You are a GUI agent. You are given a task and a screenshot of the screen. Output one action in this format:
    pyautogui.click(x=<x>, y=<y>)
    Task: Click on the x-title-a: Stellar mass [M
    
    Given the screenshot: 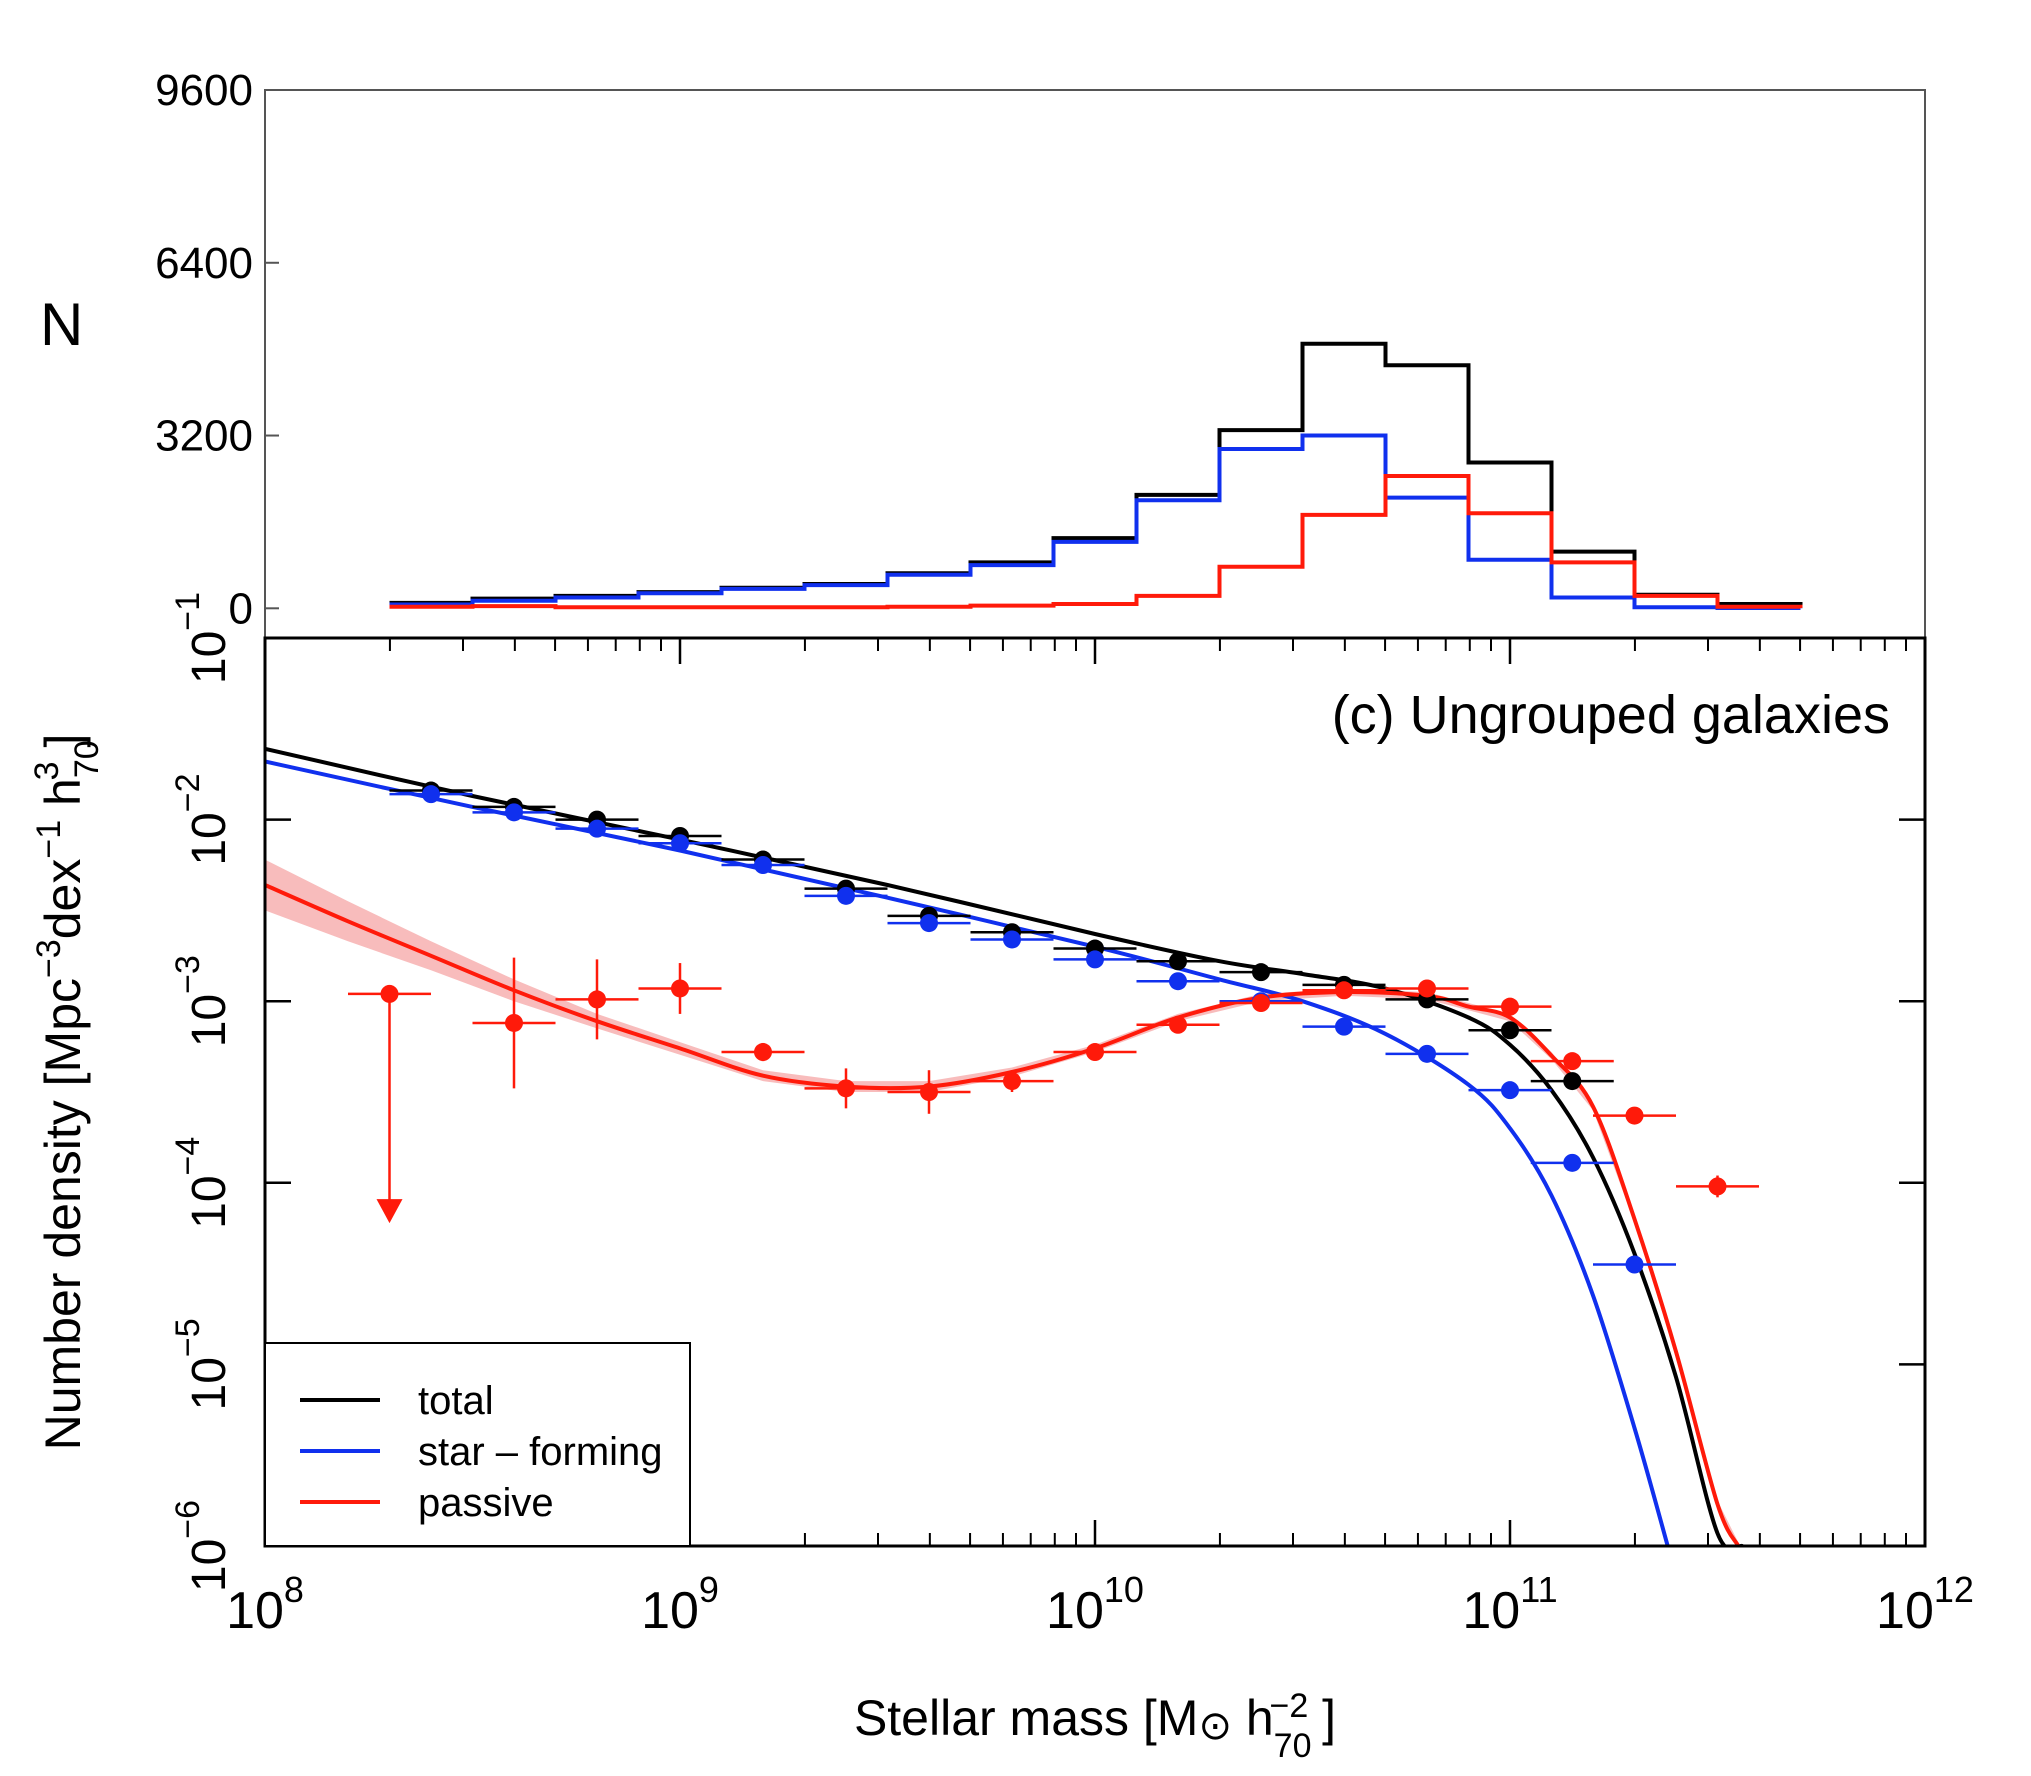 What is the action you would take?
    pyautogui.click(x=1026, y=1718)
    